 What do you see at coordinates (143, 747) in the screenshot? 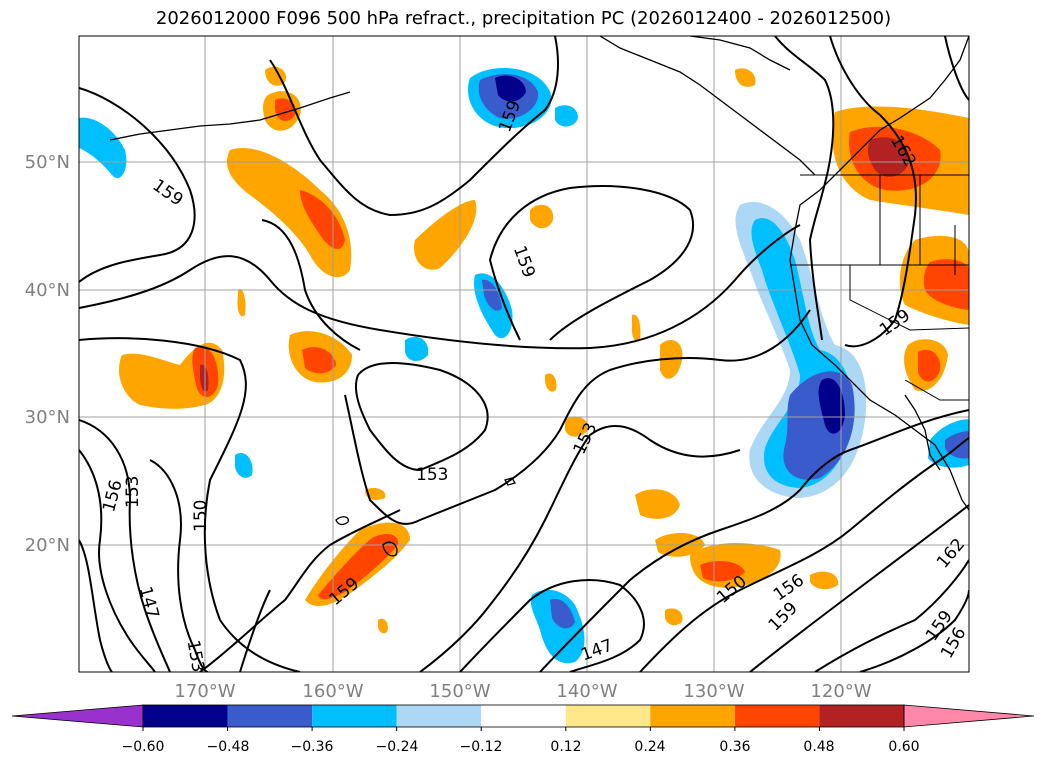
I see `colorbar-tick-label: −0.60` at bounding box center [143, 747].